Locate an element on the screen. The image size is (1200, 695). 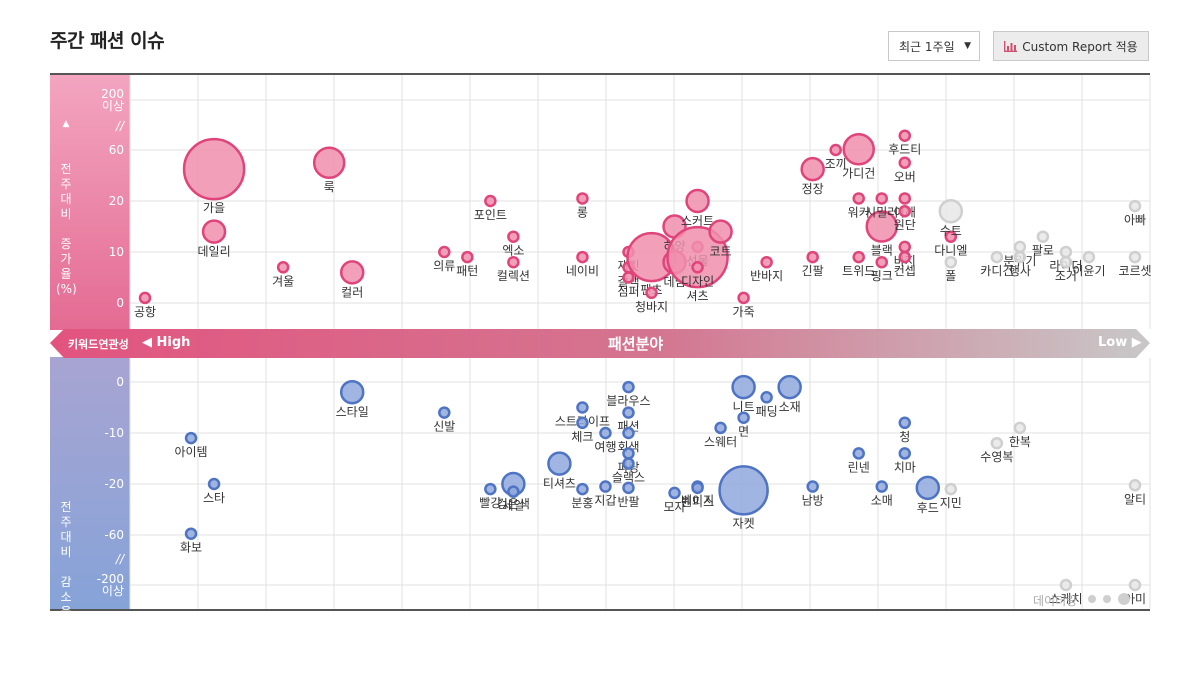
decrease-bubble-label: 면 is located at coordinates (743, 432).